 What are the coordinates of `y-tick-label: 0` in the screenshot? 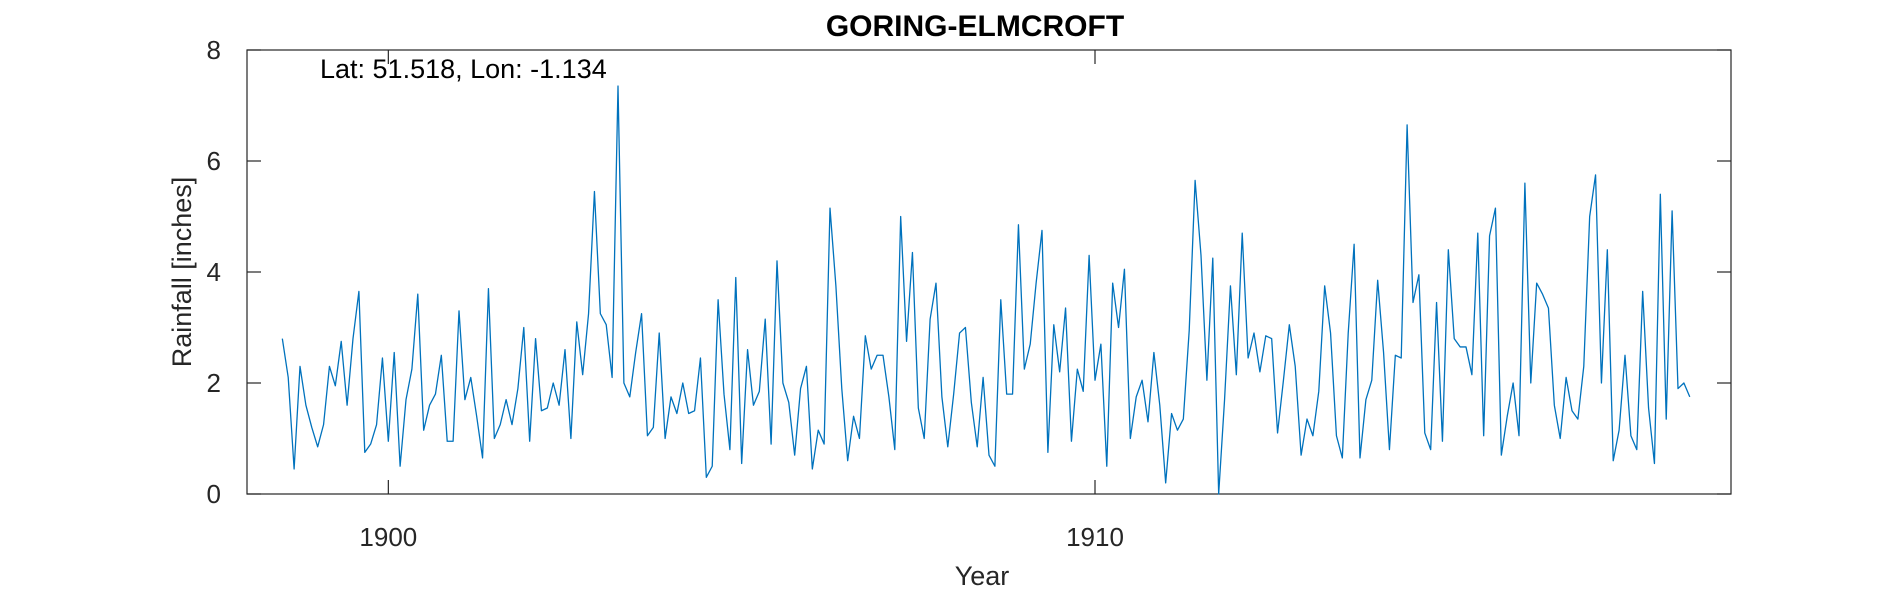 It's located at (214, 494).